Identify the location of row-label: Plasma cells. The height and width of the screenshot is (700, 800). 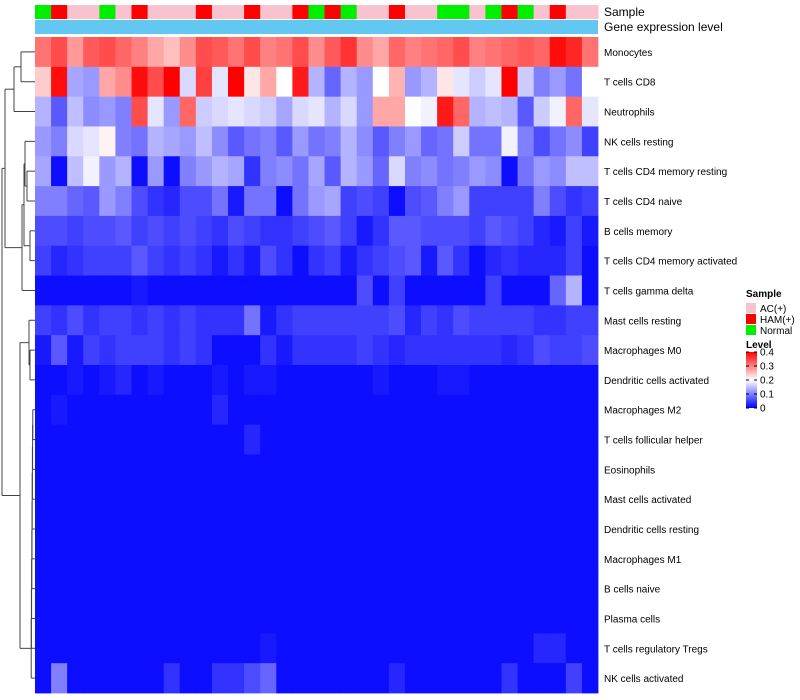
(632, 619).